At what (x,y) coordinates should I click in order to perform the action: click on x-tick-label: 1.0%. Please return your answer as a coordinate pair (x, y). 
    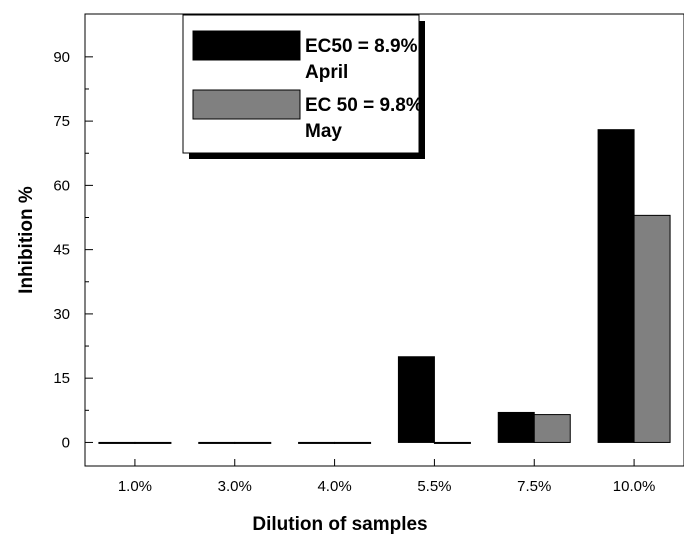
    Looking at the image, I should click on (135, 486).